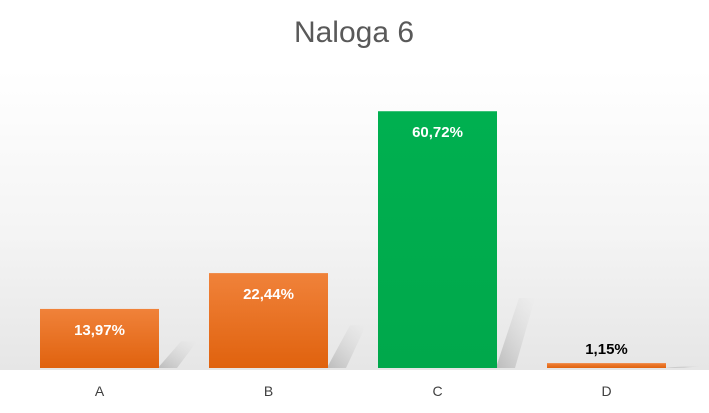 Image resolution: width=709 pixels, height=413 pixels. What do you see at coordinates (178, 354) in the screenshot?
I see `bar-shadow-a` at bounding box center [178, 354].